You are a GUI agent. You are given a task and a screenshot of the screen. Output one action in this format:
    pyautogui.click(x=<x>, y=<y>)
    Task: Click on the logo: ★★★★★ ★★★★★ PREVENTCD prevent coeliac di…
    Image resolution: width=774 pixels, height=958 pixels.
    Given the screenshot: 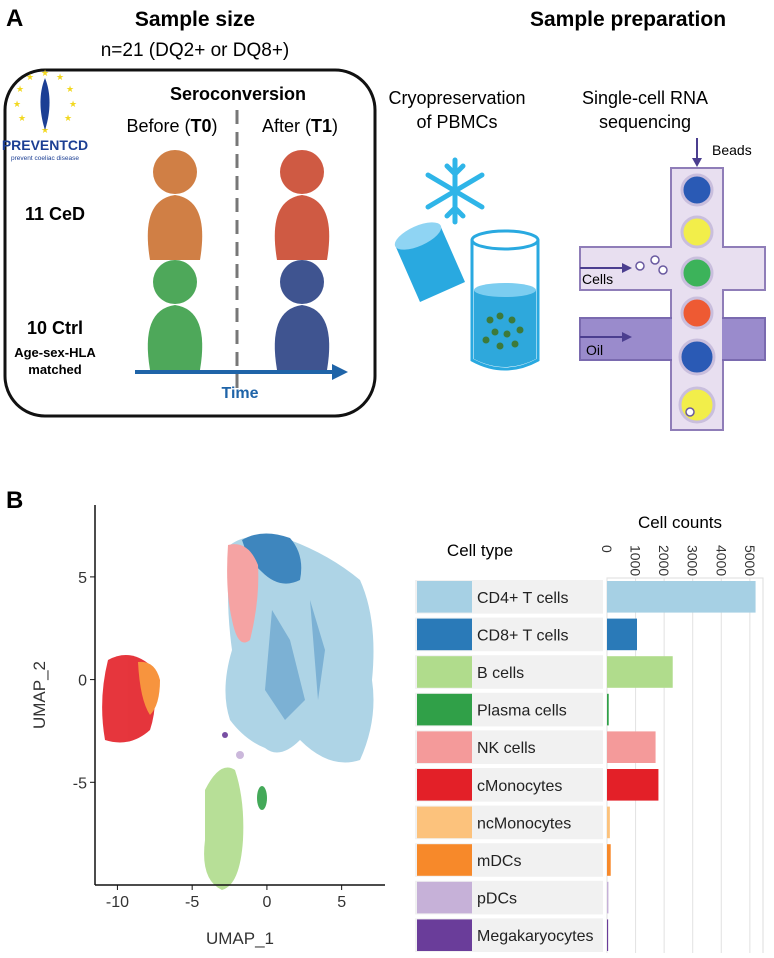 What is the action you would take?
    pyautogui.click(x=45, y=115)
    